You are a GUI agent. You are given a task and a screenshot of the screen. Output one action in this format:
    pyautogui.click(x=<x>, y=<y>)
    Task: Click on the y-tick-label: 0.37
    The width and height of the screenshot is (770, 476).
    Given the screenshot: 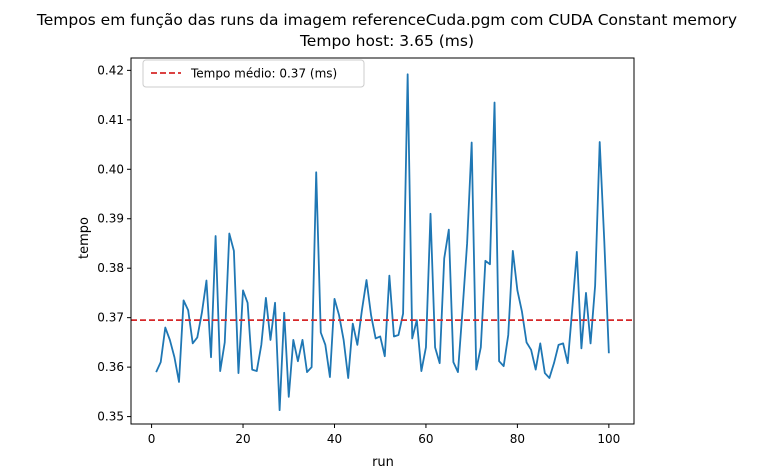 What is the action you would take?
    pyautogui.click(x=110, y=318)
    